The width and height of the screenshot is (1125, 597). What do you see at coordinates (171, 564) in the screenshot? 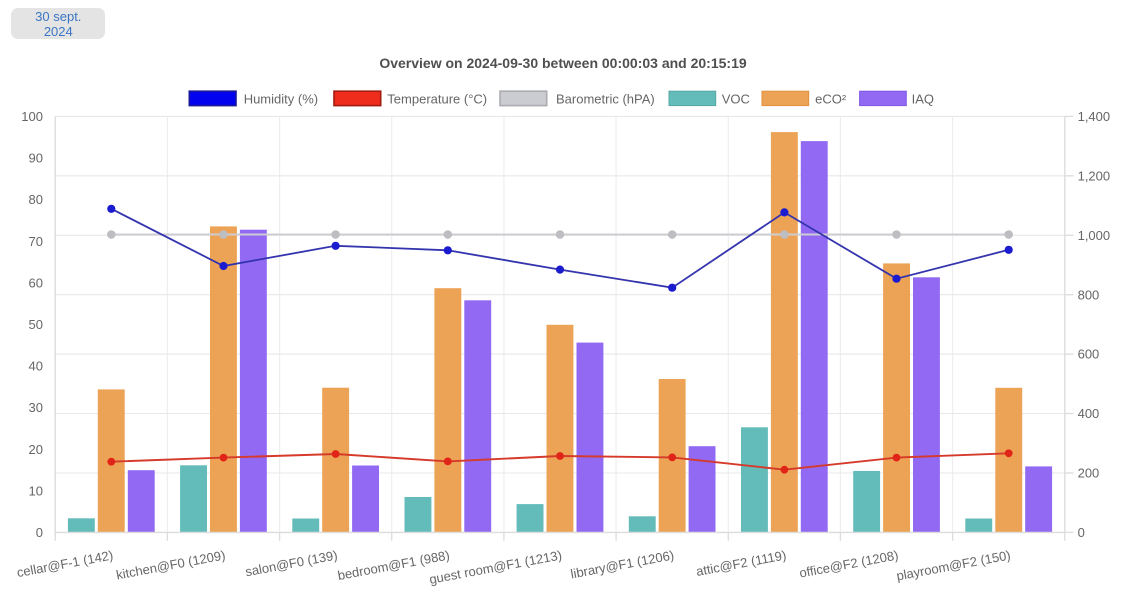
I see `svg-text: kitchen@F0 (1209)` at bounding box center [171, 564].